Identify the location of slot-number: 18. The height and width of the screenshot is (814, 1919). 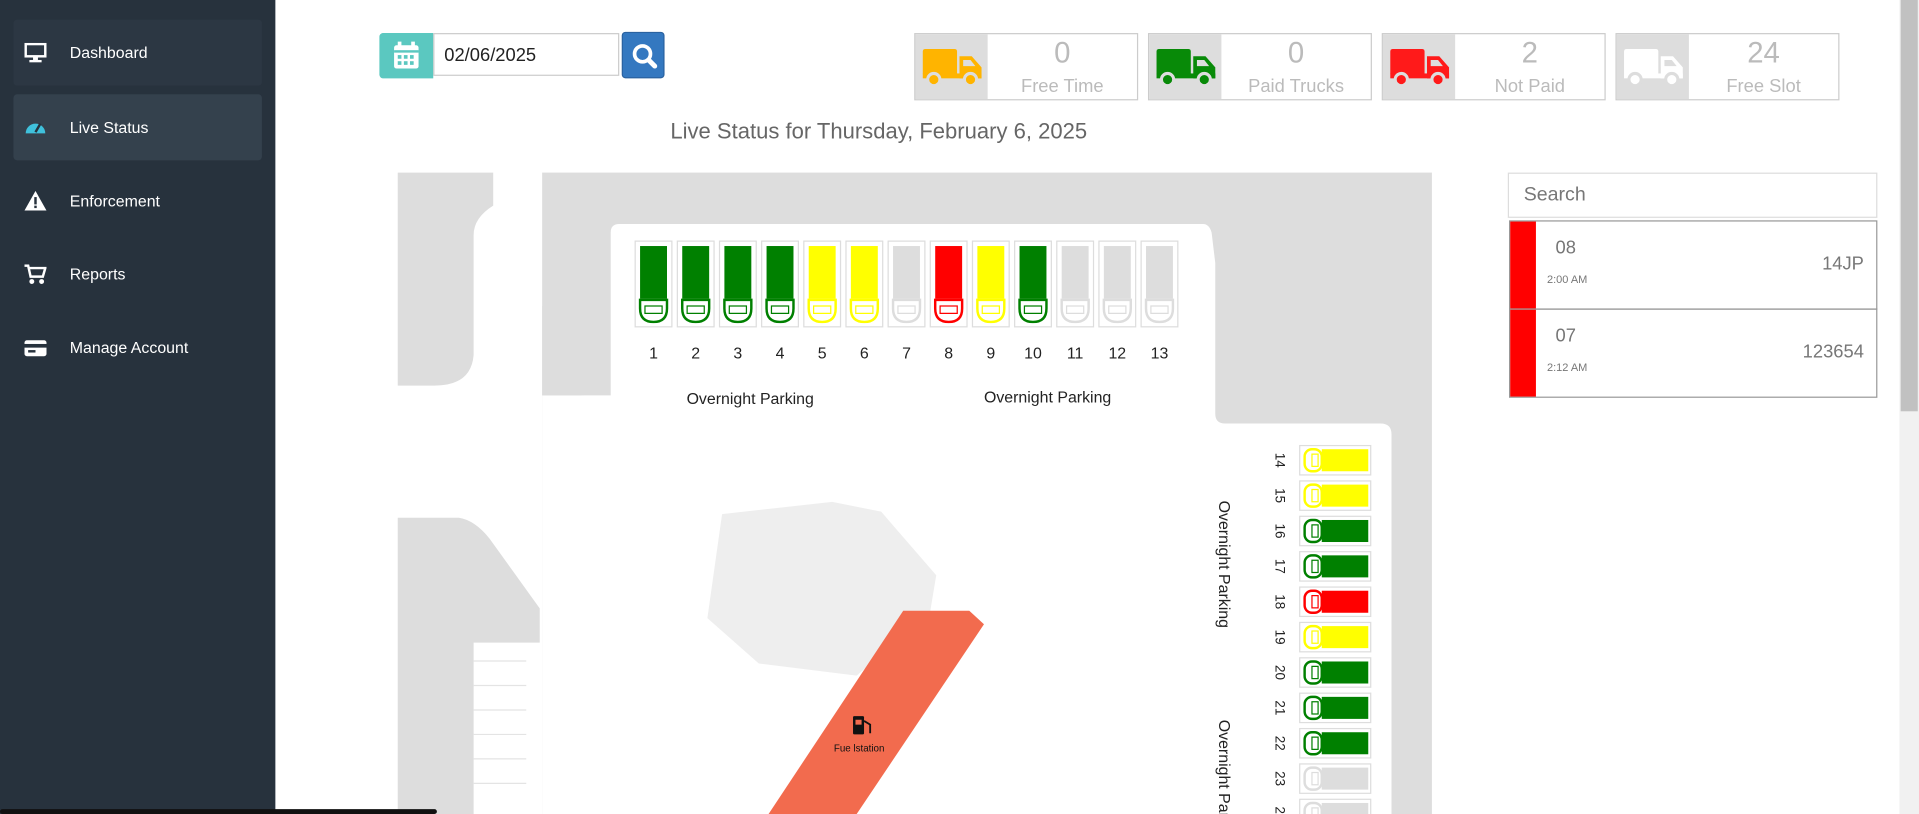
(1279, 601).